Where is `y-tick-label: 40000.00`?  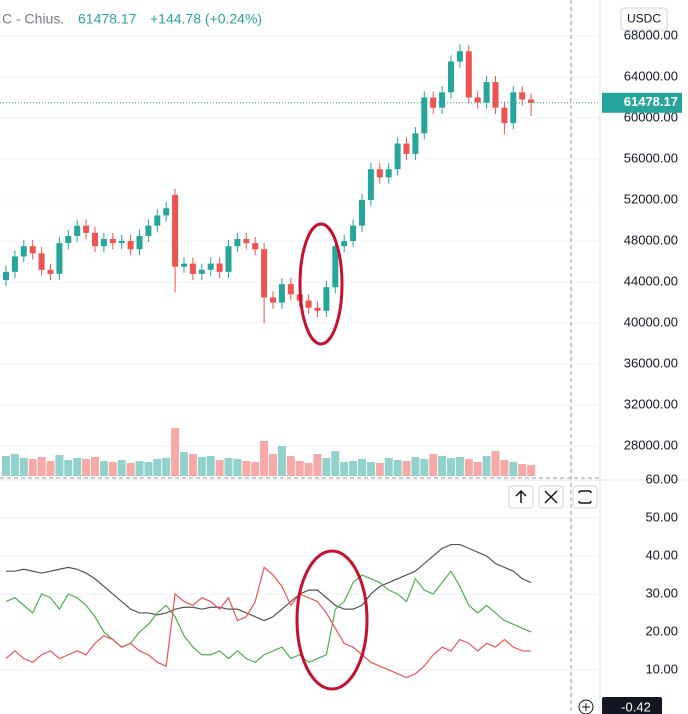
y-tick-label: 40000.00 is located at coordinates (651, 322).